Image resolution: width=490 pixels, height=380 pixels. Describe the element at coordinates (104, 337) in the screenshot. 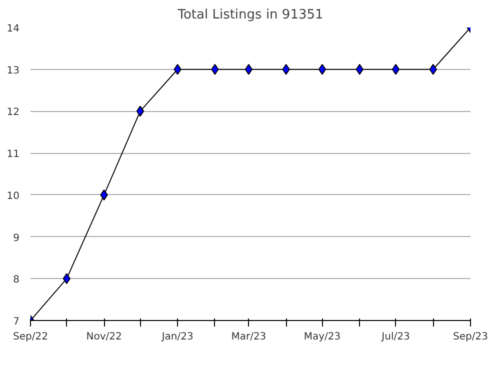

I see `x-tick-label: Nov/22` at that location.